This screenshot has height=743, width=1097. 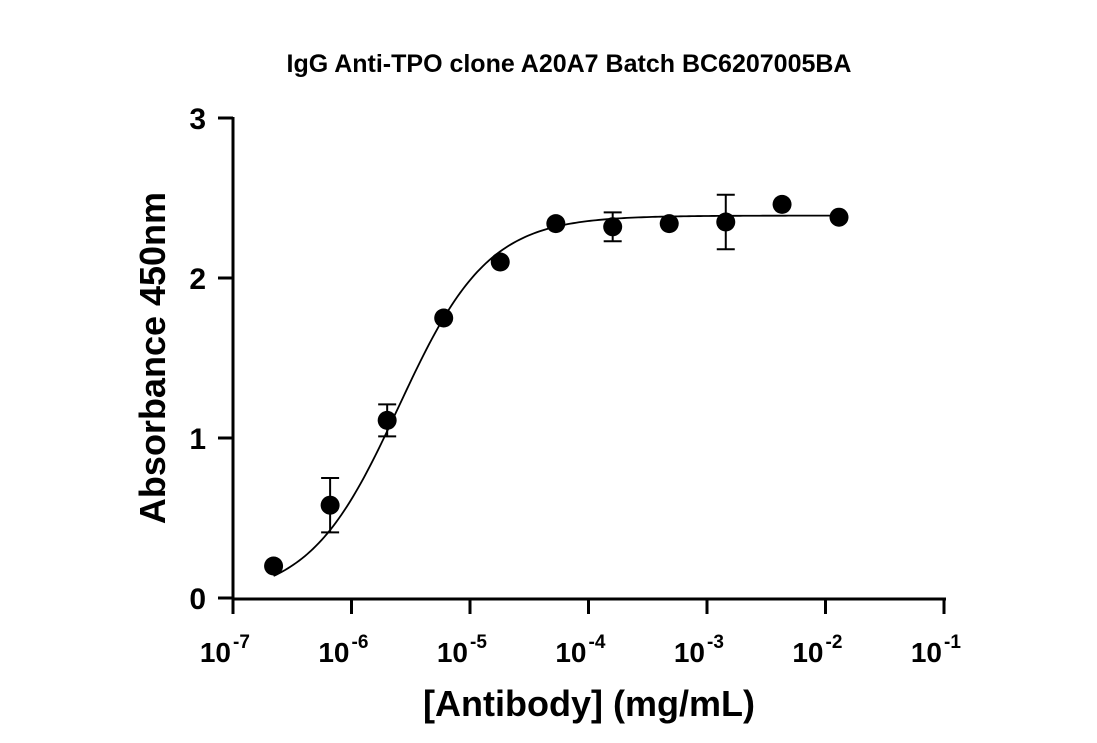 I want to click on x-tick-label: 10 -7, so click(x=225, y=650).